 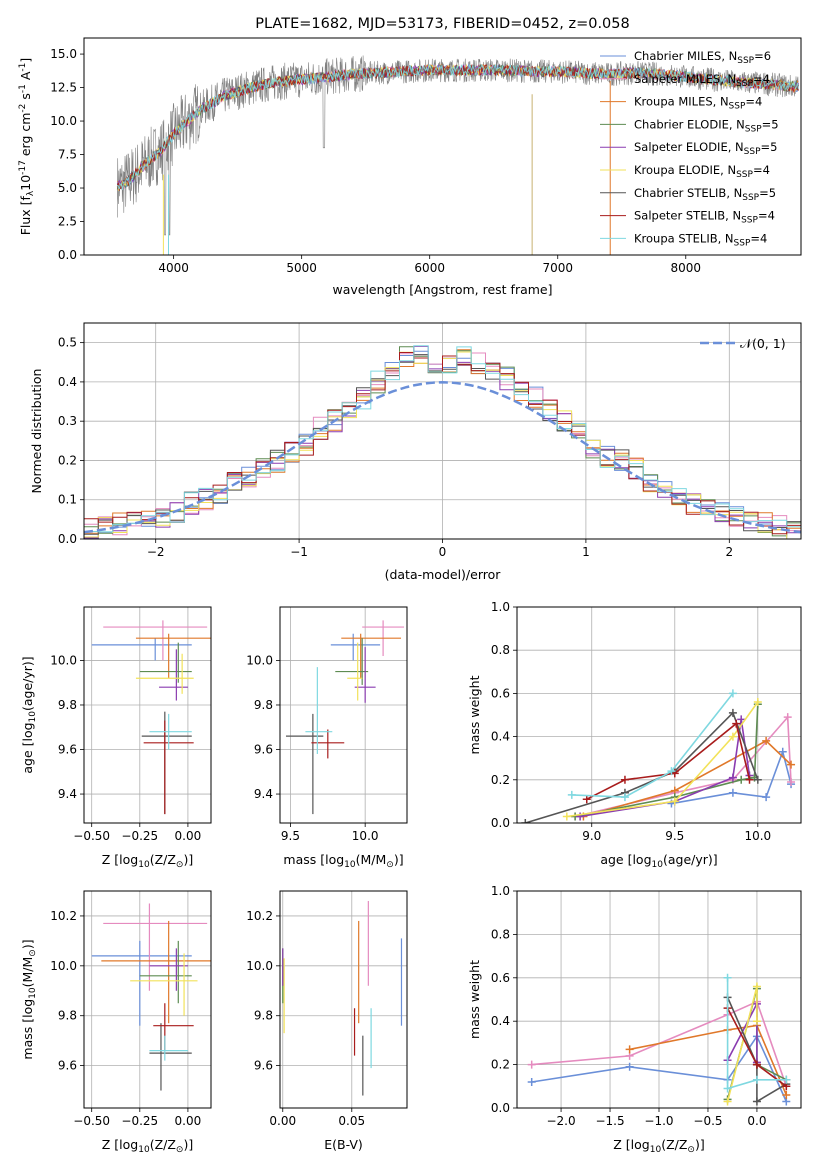 What do you see at coordinates (500, 650) in the screenshot?
I see `y-tick-label: 0.8` at bounding box center [500, 650].